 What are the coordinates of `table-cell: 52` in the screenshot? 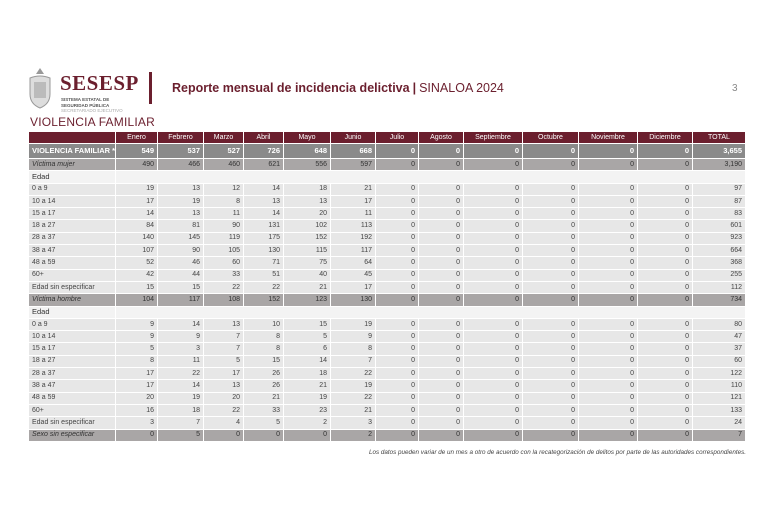 It's located at (136, 263).